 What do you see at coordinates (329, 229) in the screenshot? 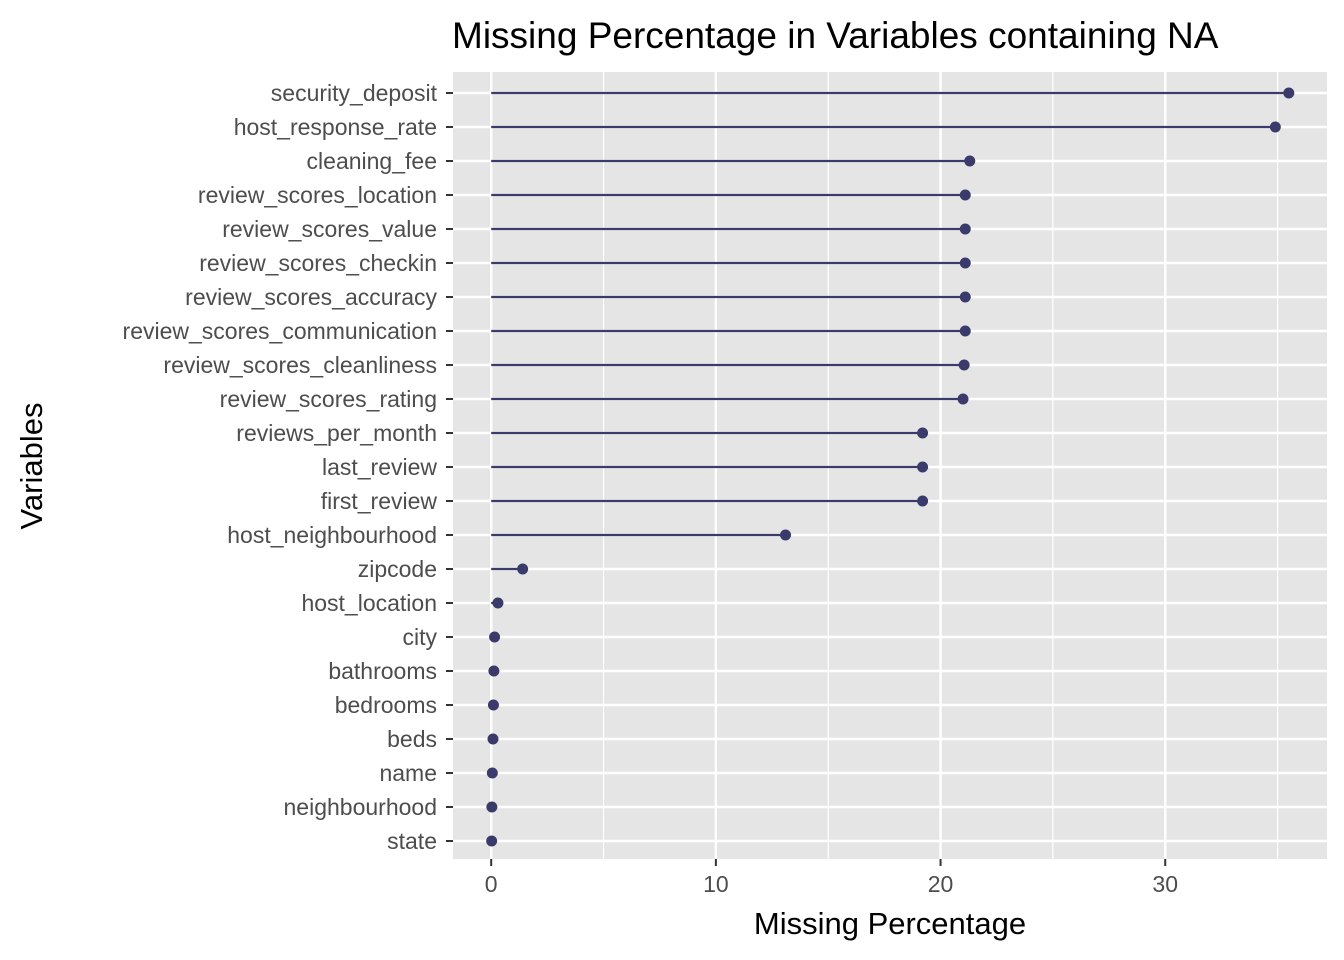
I see `y-tick-label: review_scores_value` at bounding box center [329, 229].